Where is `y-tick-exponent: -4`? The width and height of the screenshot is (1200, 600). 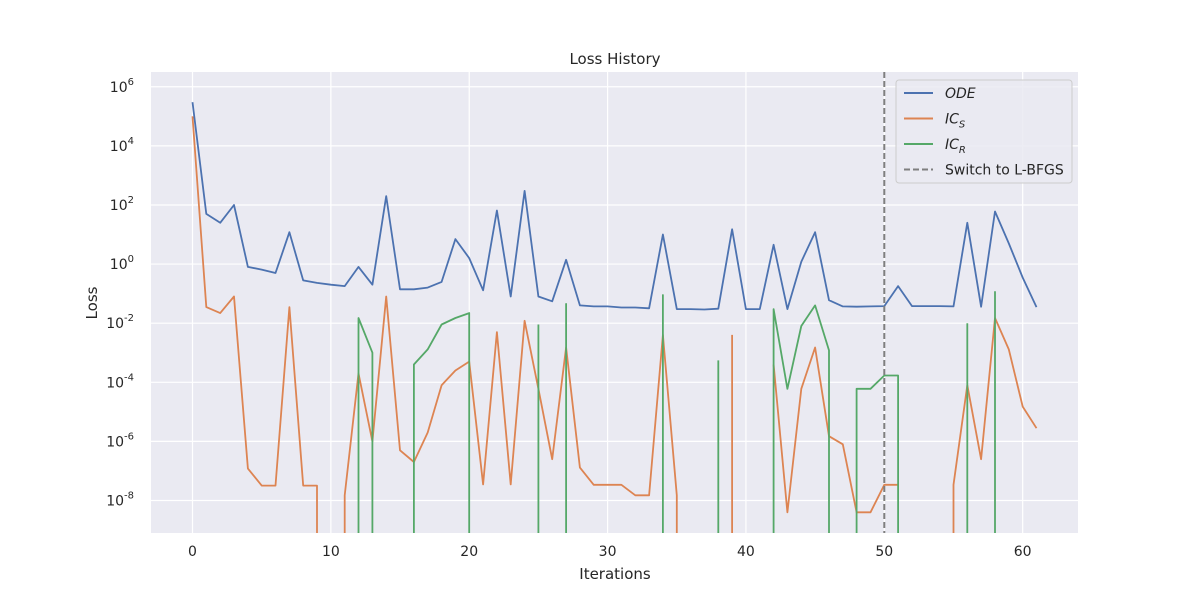 y-tick-exponent: -4 is located at coordinates (129, 377).